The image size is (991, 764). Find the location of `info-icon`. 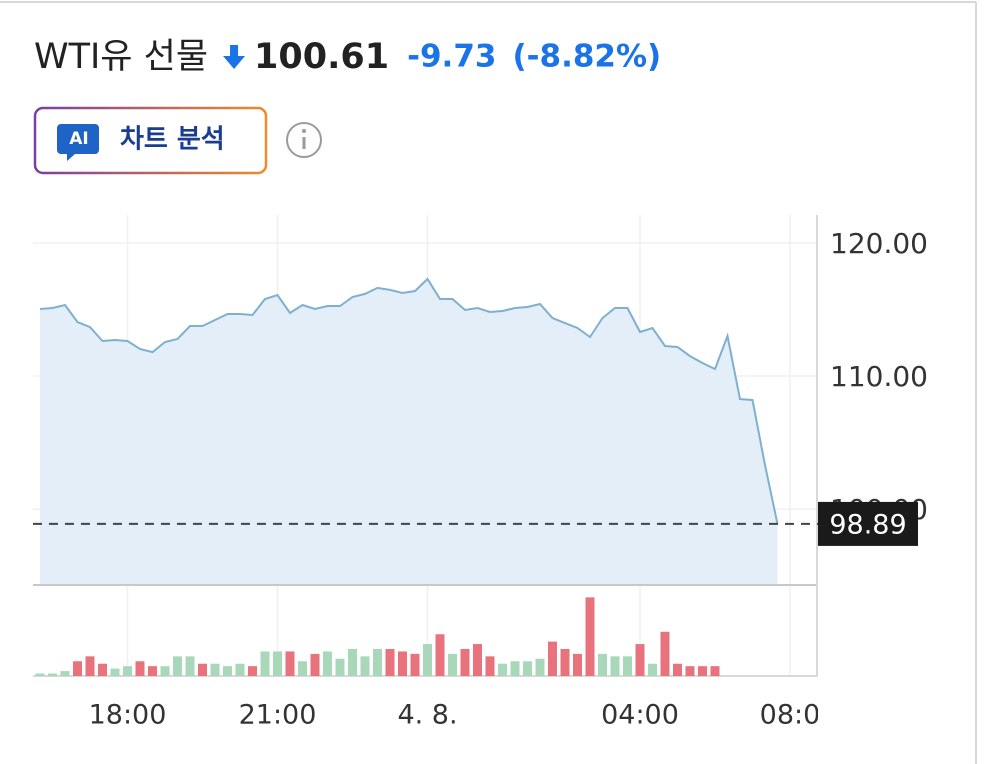

info-icon is located at coordinates (304, 140).